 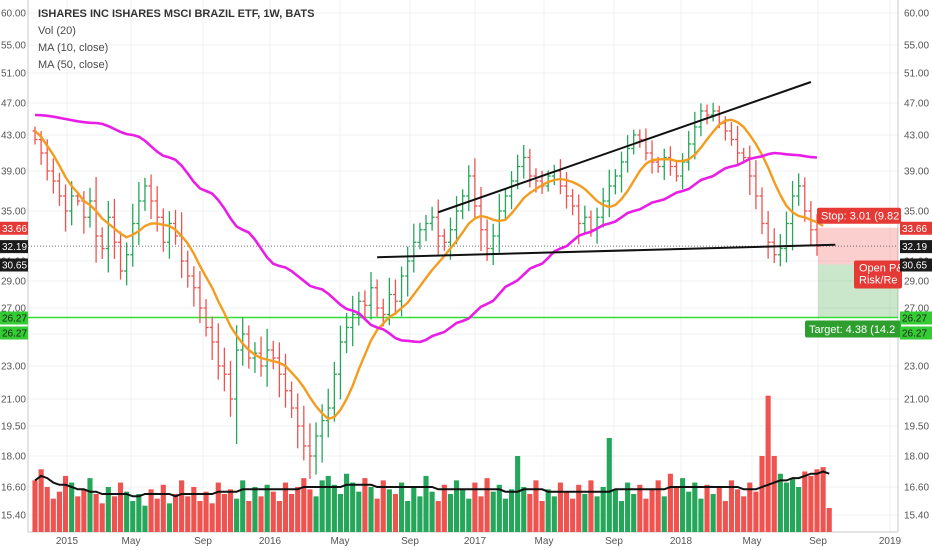 What do you see at coordinates (752, 541) in the screenshot?
I see `x-tick-label: May` at bounding box center [752, 541].